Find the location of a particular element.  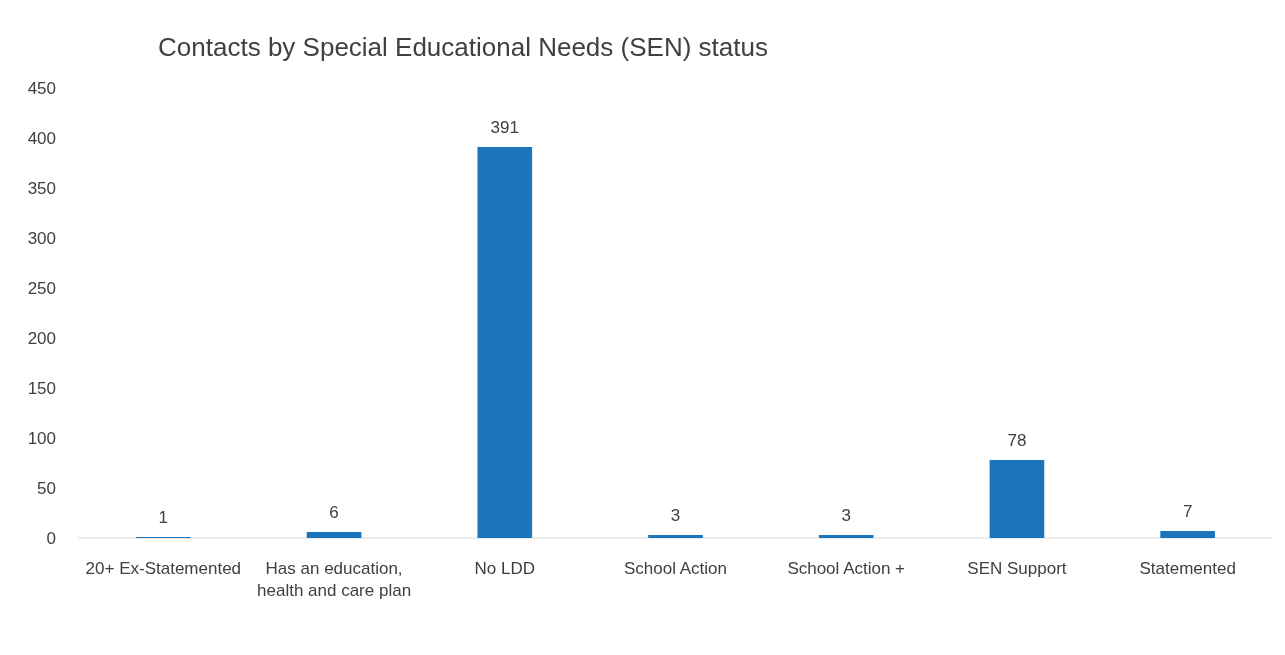

y-tick-label: 350 is located at coordinates (41, 188).